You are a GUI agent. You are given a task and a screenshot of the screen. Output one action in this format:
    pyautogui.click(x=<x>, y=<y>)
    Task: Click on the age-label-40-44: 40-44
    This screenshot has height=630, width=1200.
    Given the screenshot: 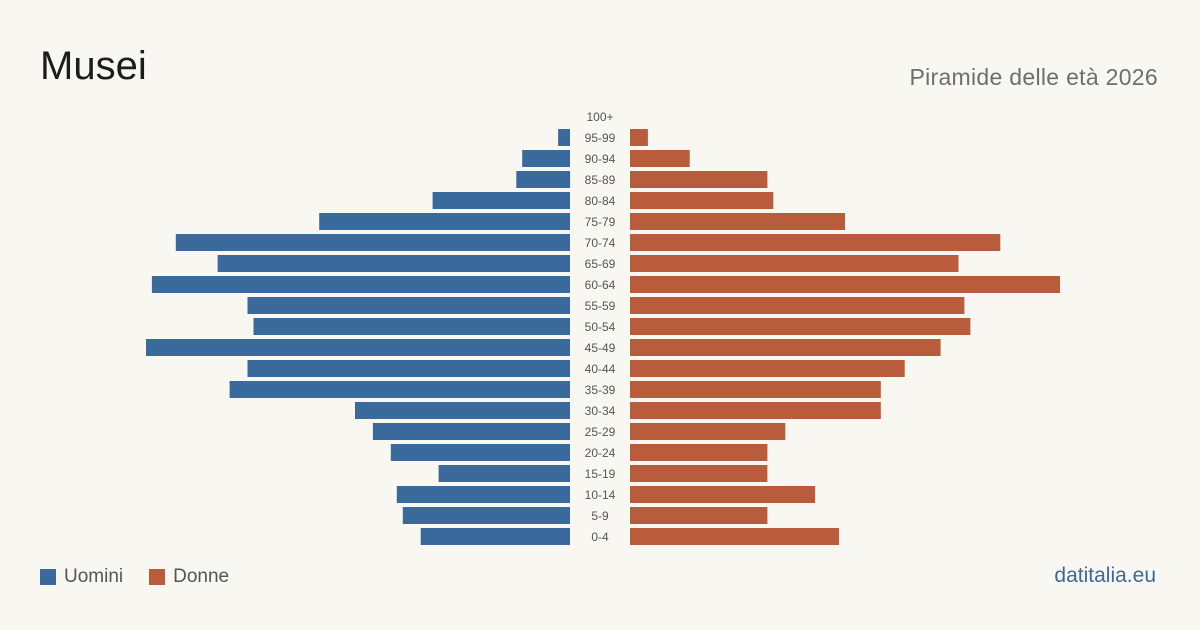 What is the action you would take?
    pyautogui.click(x=600, y=369)
    